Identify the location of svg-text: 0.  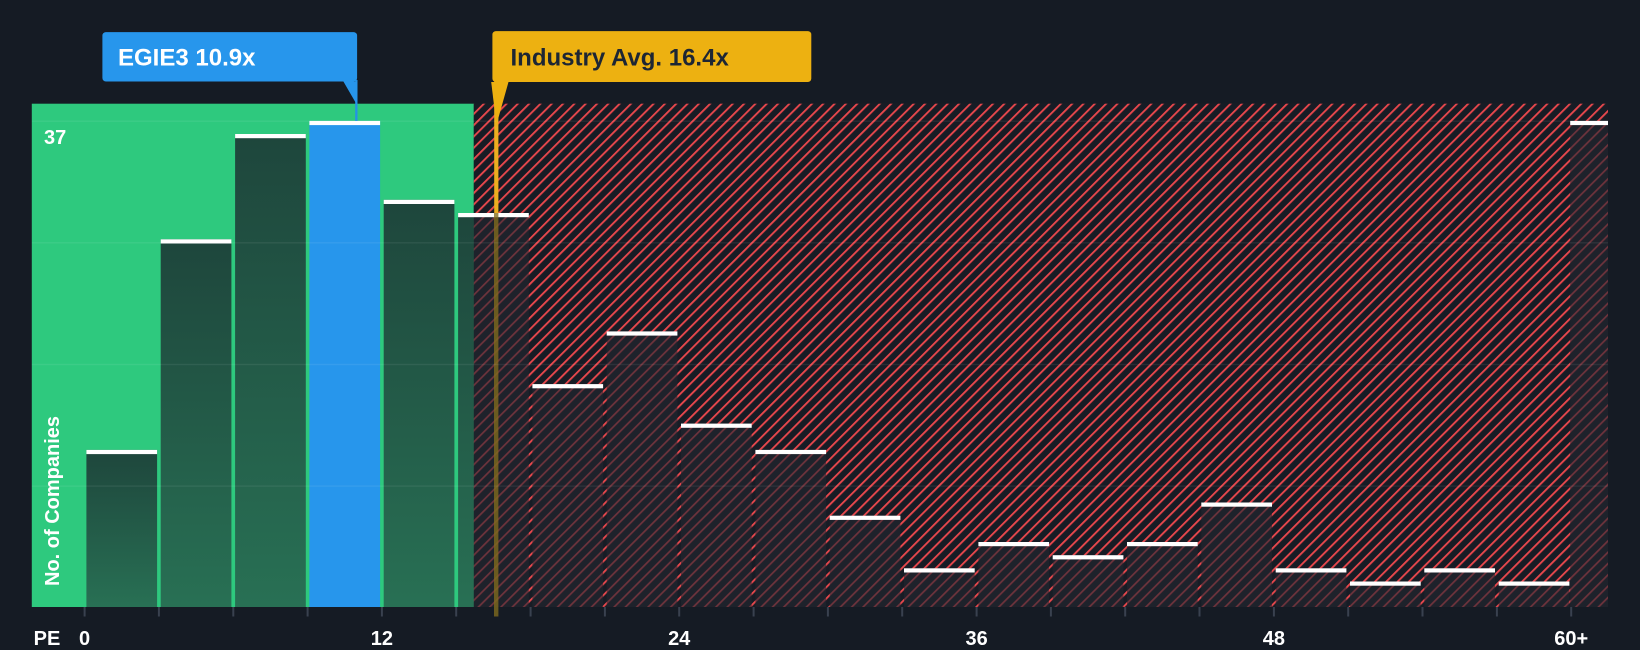
(84, 639).